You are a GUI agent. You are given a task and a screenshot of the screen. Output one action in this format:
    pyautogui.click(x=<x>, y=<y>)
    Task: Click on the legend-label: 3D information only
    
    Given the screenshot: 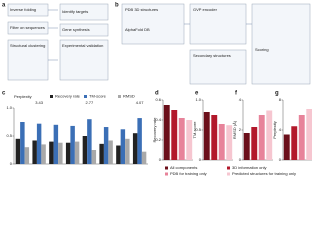 What is the action you would take?
    pyautogui.click(x=249, y=167)
    